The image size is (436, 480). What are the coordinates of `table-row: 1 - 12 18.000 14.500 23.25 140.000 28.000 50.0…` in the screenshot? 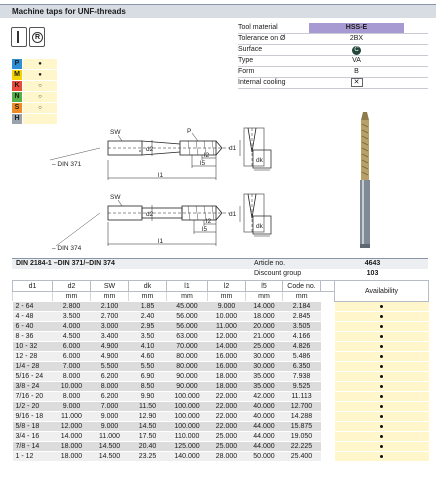 It's located at (220, 456).